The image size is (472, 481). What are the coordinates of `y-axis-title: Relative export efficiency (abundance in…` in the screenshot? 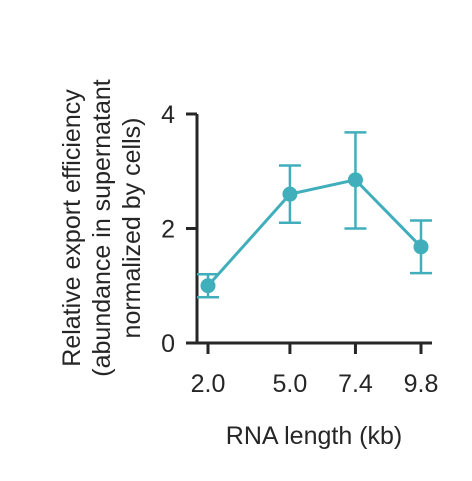 It's located at (102, 228).